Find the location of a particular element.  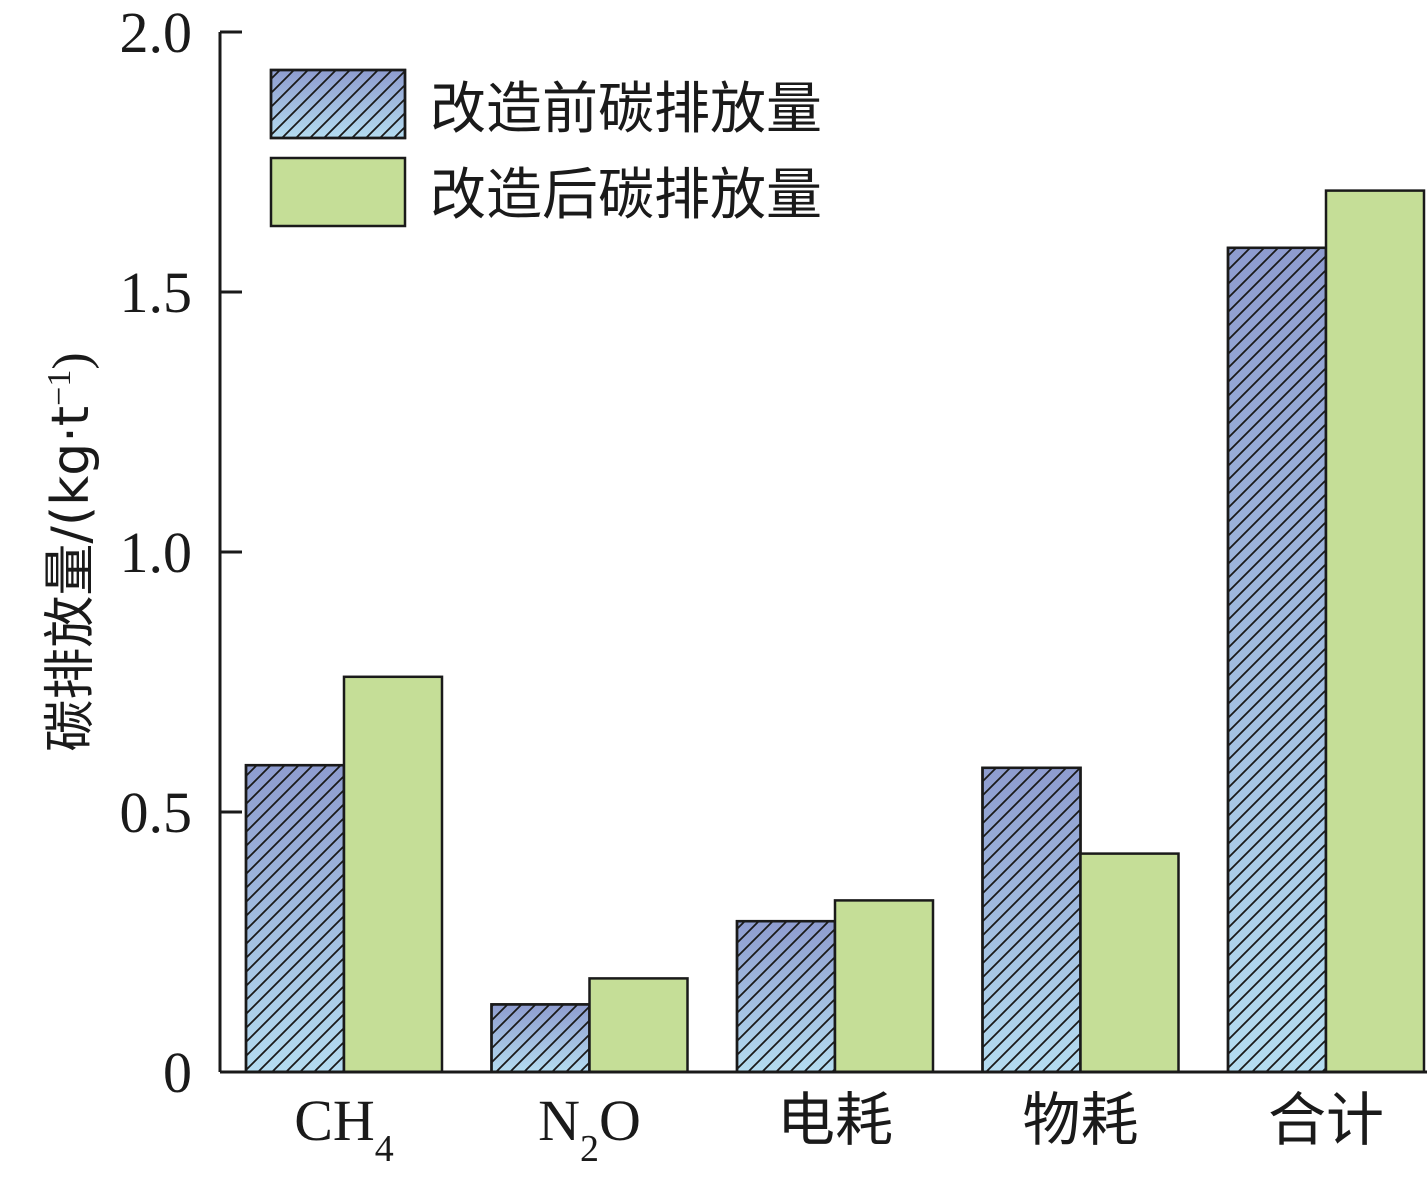

category-label-4: 合计 is located at coordinates (1326, 1120).